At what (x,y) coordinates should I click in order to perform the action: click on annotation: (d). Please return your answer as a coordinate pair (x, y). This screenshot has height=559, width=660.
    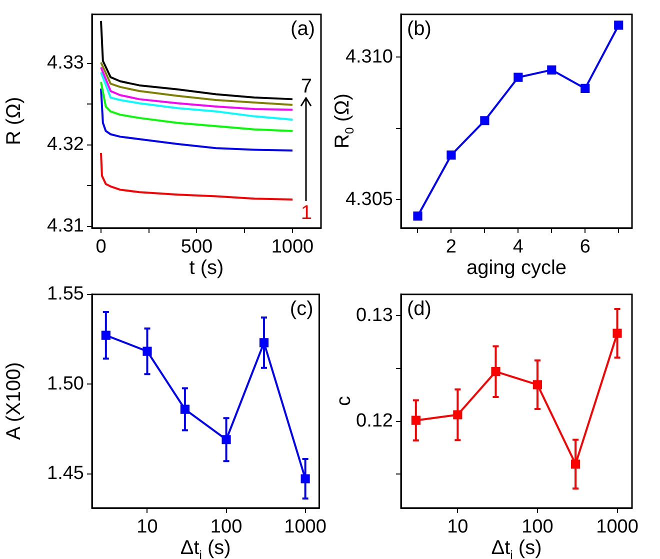
    Looking at the image, I should click on (419, 309).